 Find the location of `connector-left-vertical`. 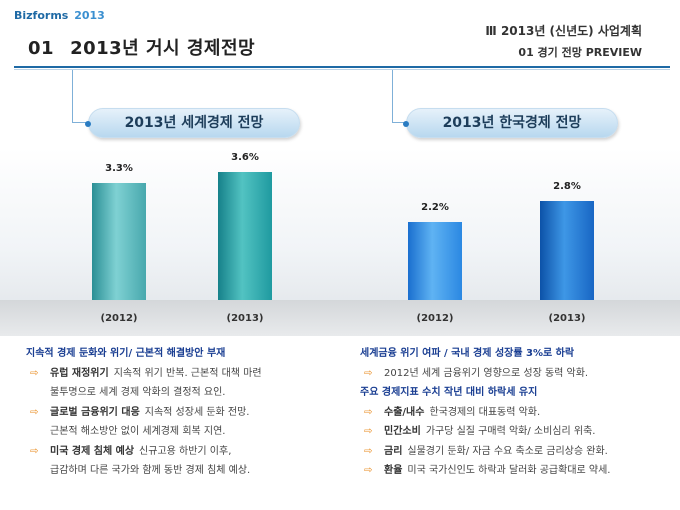

connector-left-vertical is located at coordinates (72, 96).